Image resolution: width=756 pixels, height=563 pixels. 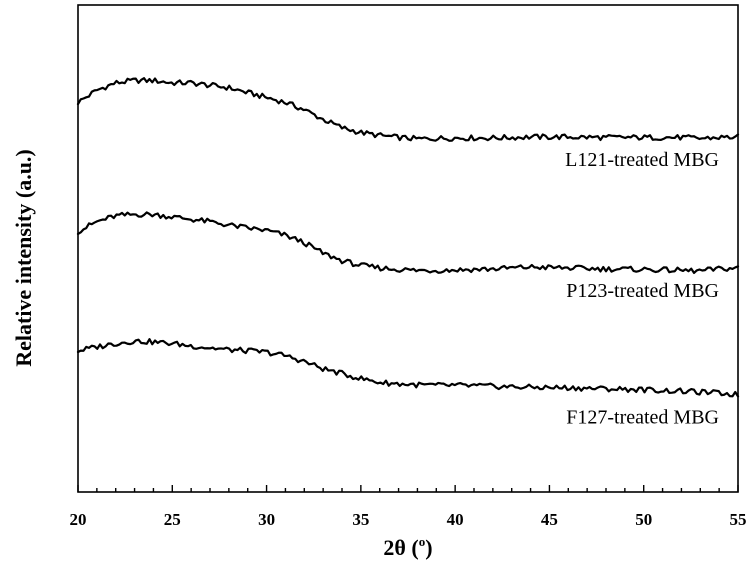 I want to click on x-axis-title-superscript: o, so click(x=422, y=541).